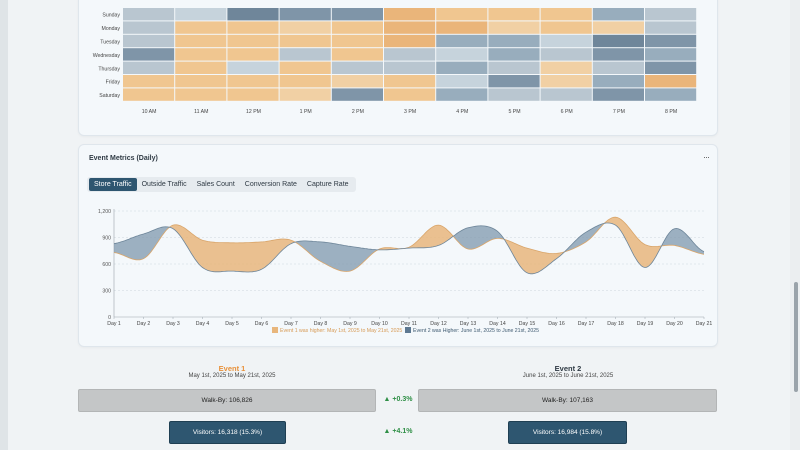 Image resolution: width=800 pixels, height=450 pixels. What do you see at coordinates (109, 69) in the screenshot?
I see `heatmap-day-label: Thursday` at bounding box center [109, 69].